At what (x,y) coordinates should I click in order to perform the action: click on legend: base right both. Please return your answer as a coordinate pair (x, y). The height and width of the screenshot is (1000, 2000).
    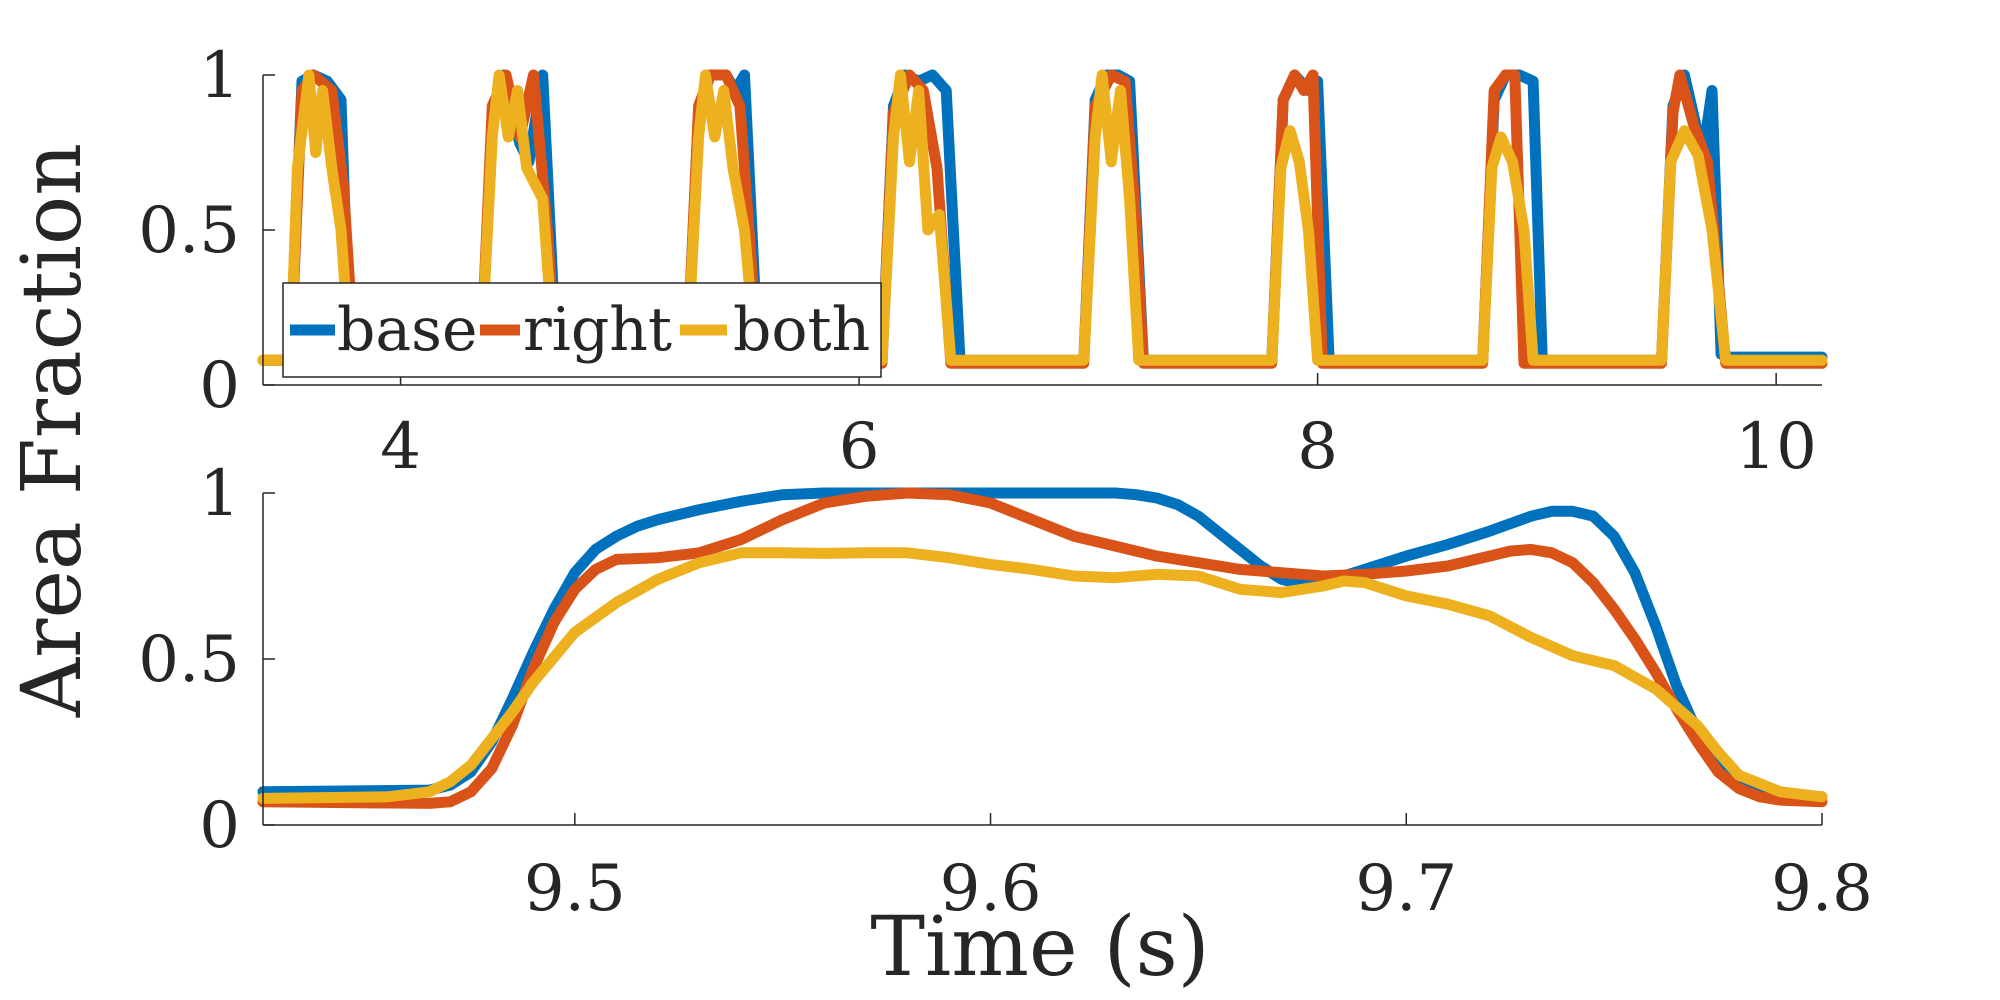
    Looking at the image, I should click on (582, 330).